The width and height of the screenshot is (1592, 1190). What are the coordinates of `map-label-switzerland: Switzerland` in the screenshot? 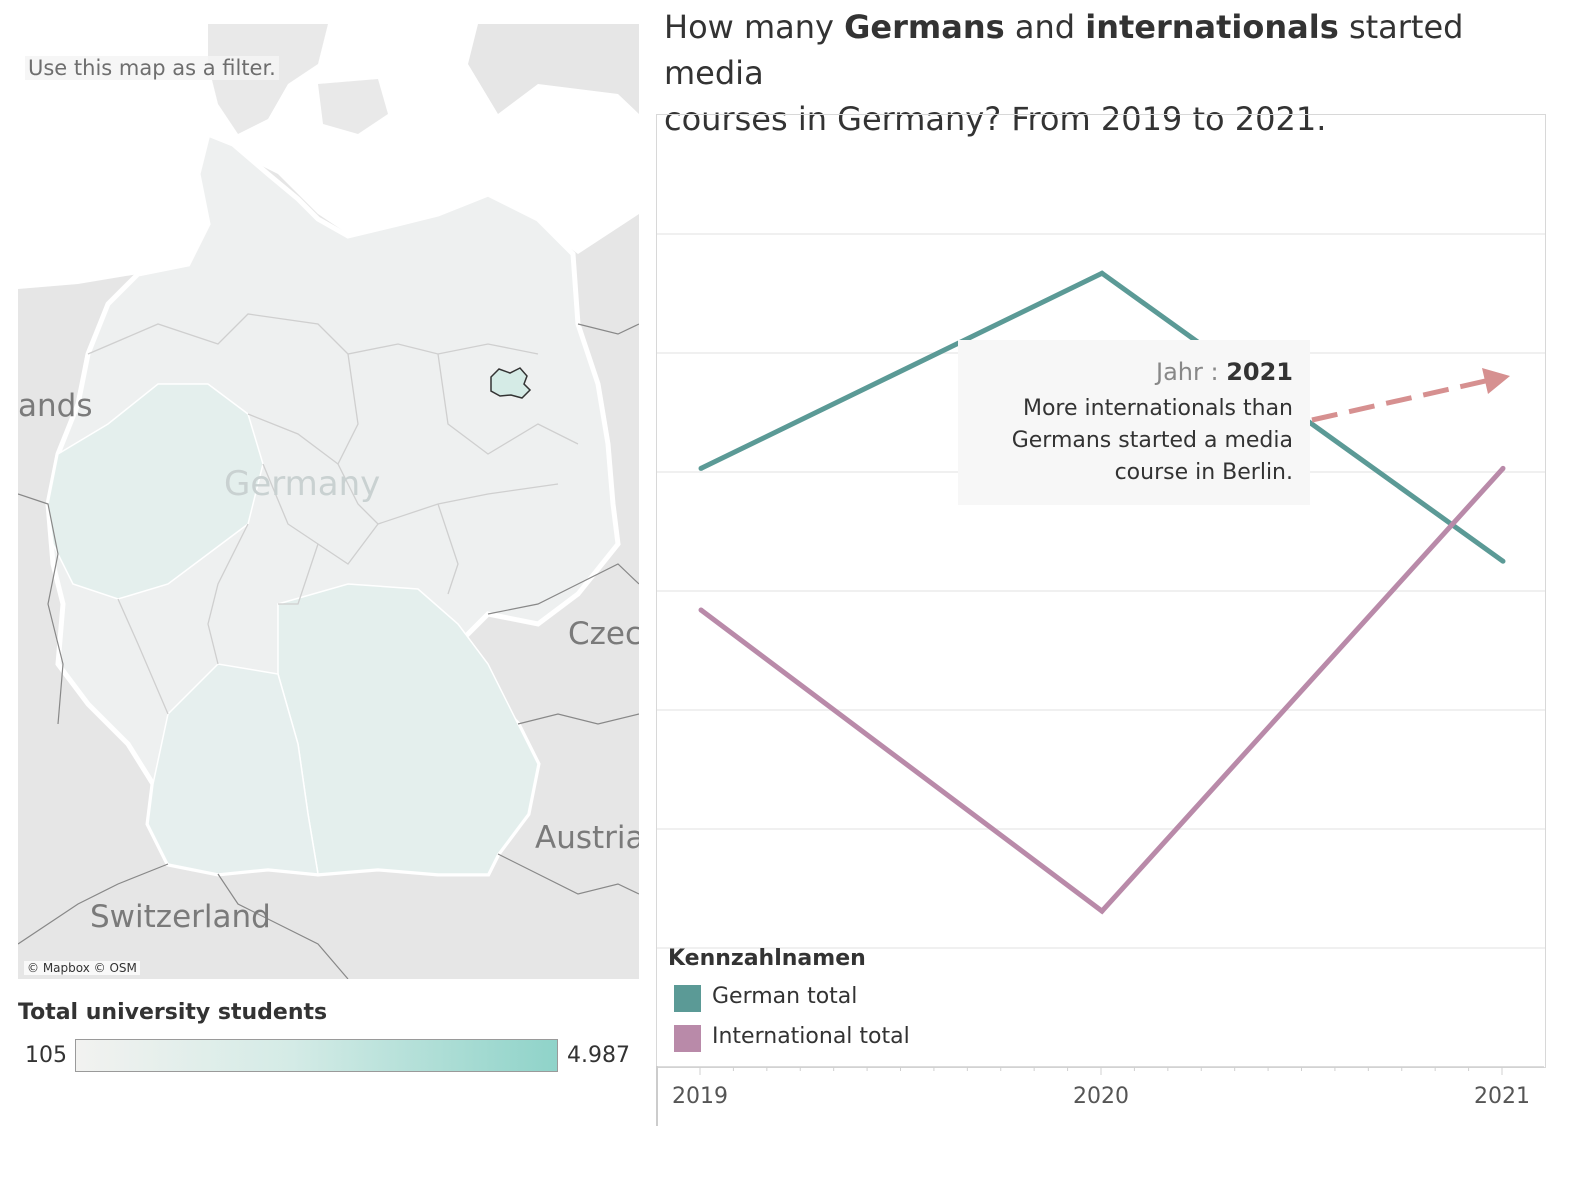 It's located at (180, 917).